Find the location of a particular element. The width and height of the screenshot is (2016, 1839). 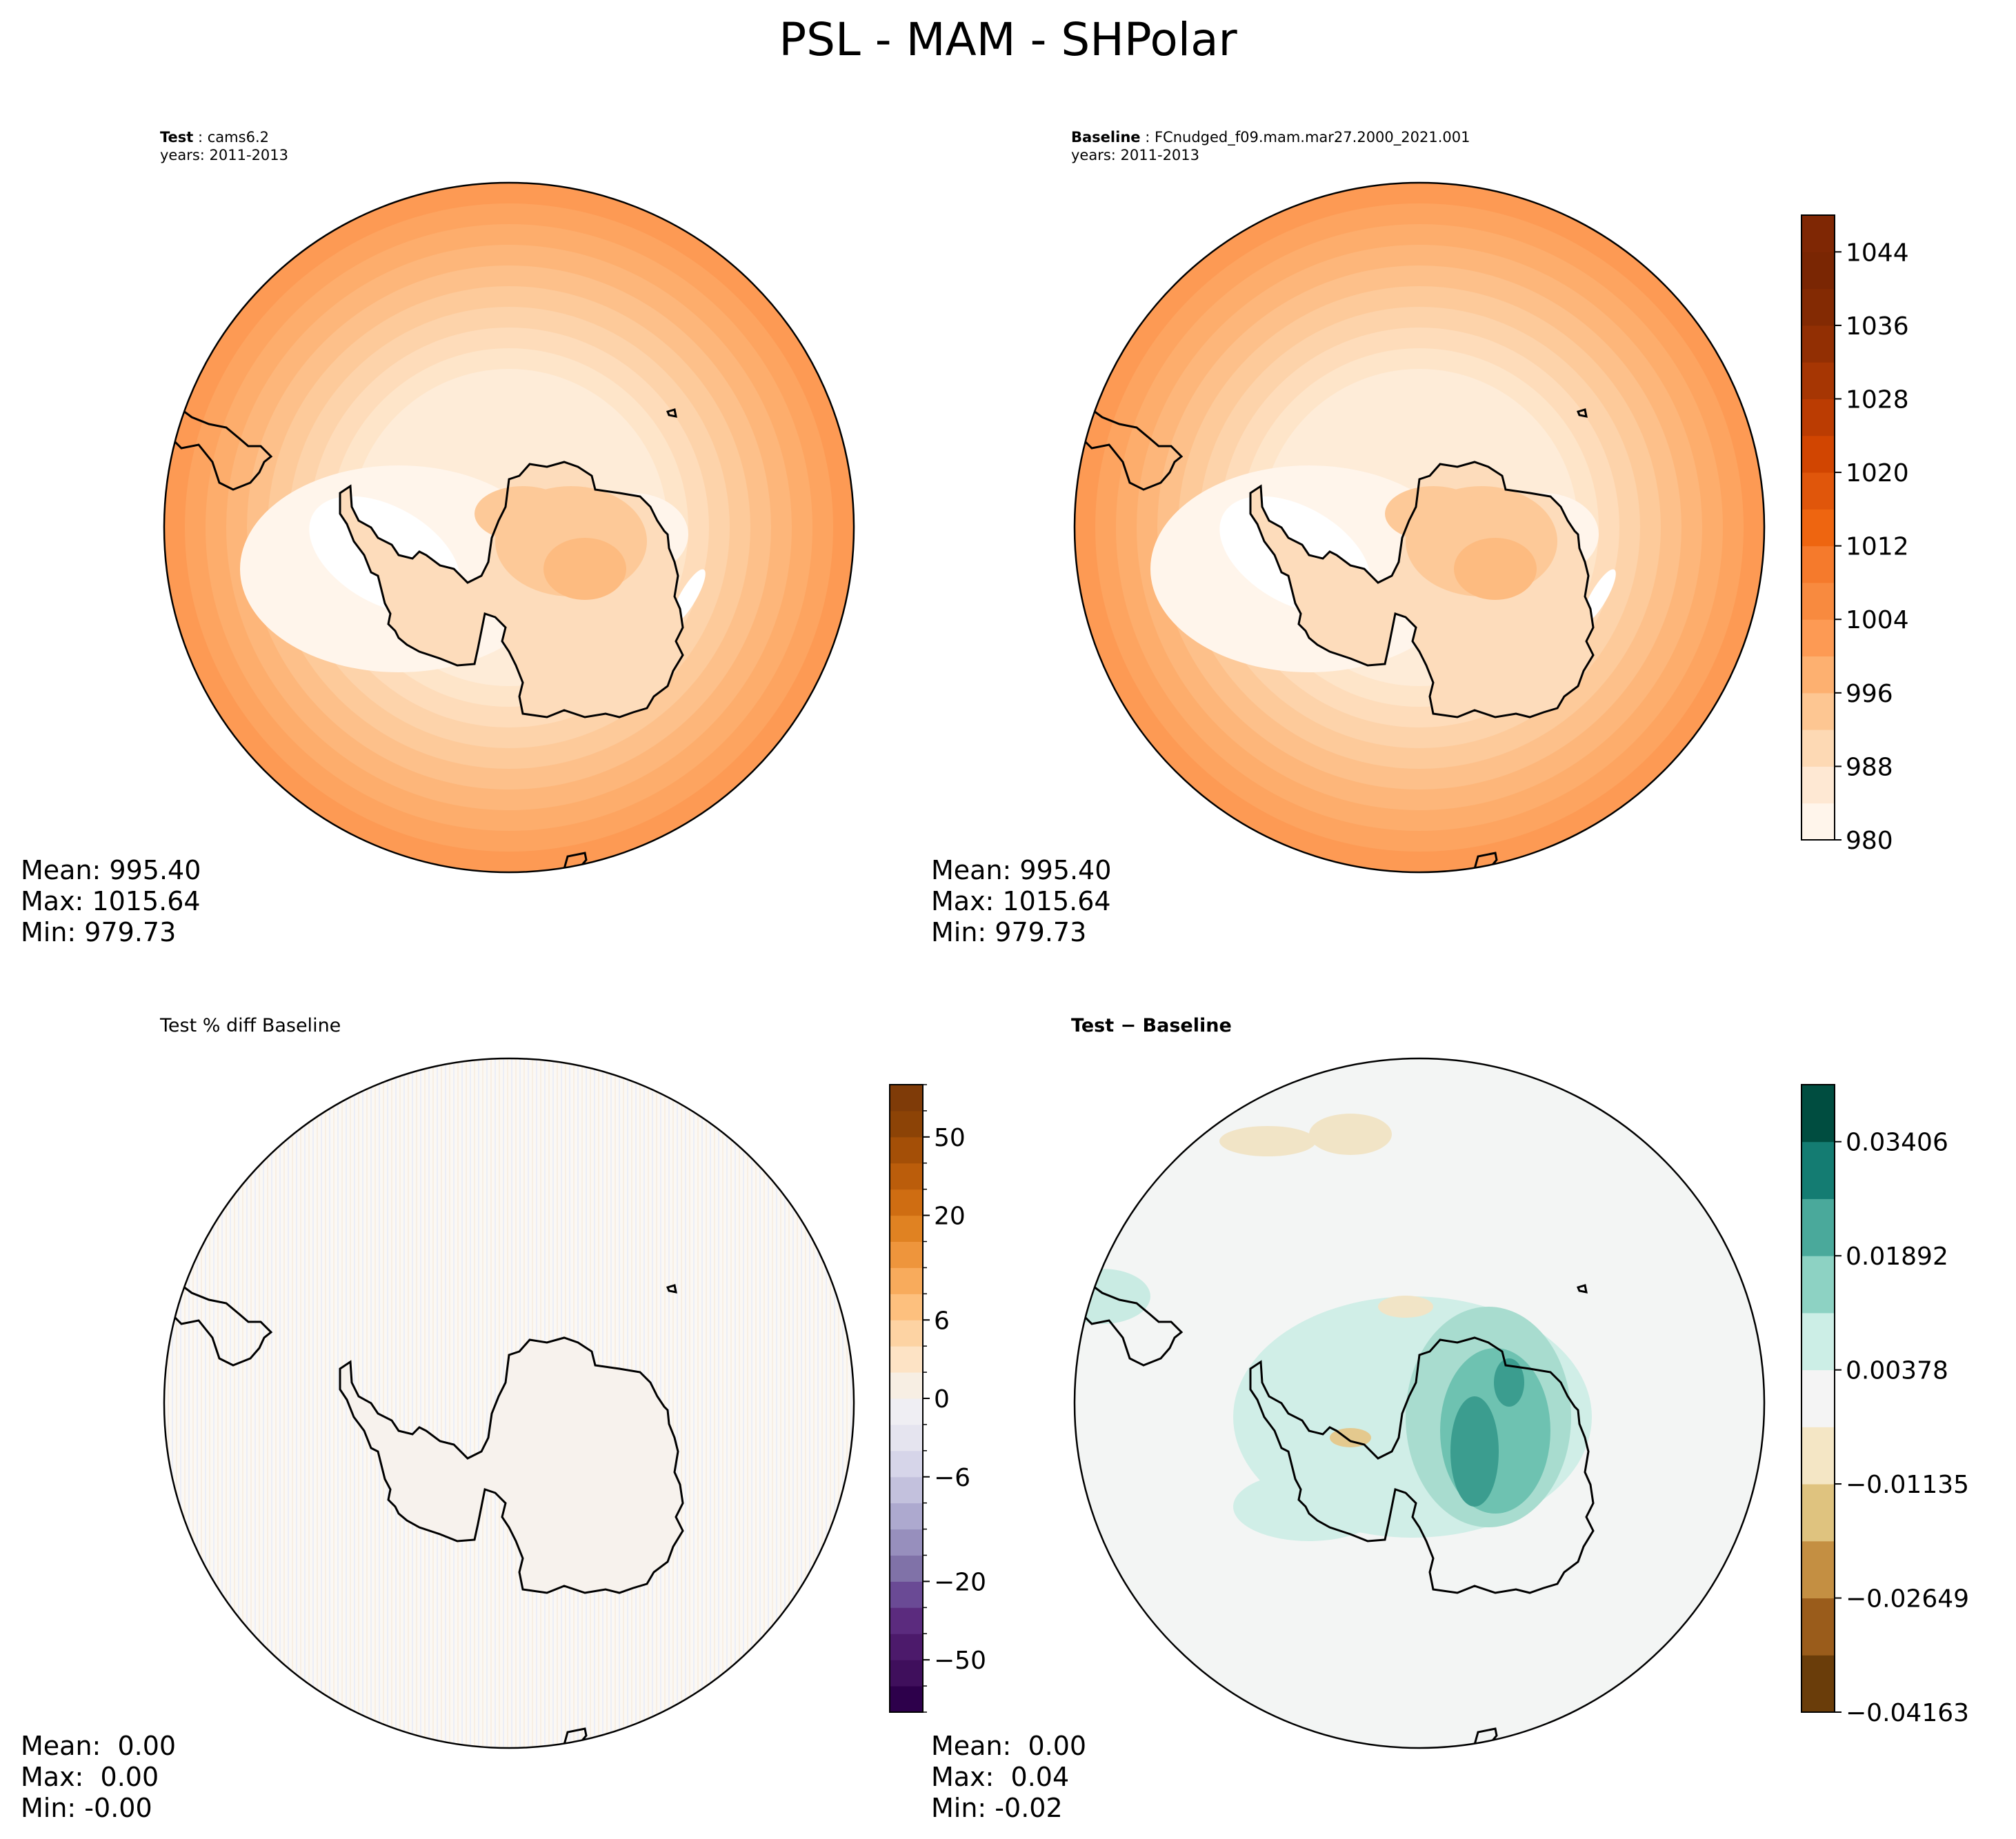

baseline-stats: Mean: 995.40 Max: 1015.64 Min: 979.73 is located at coordinates (1021, 902).